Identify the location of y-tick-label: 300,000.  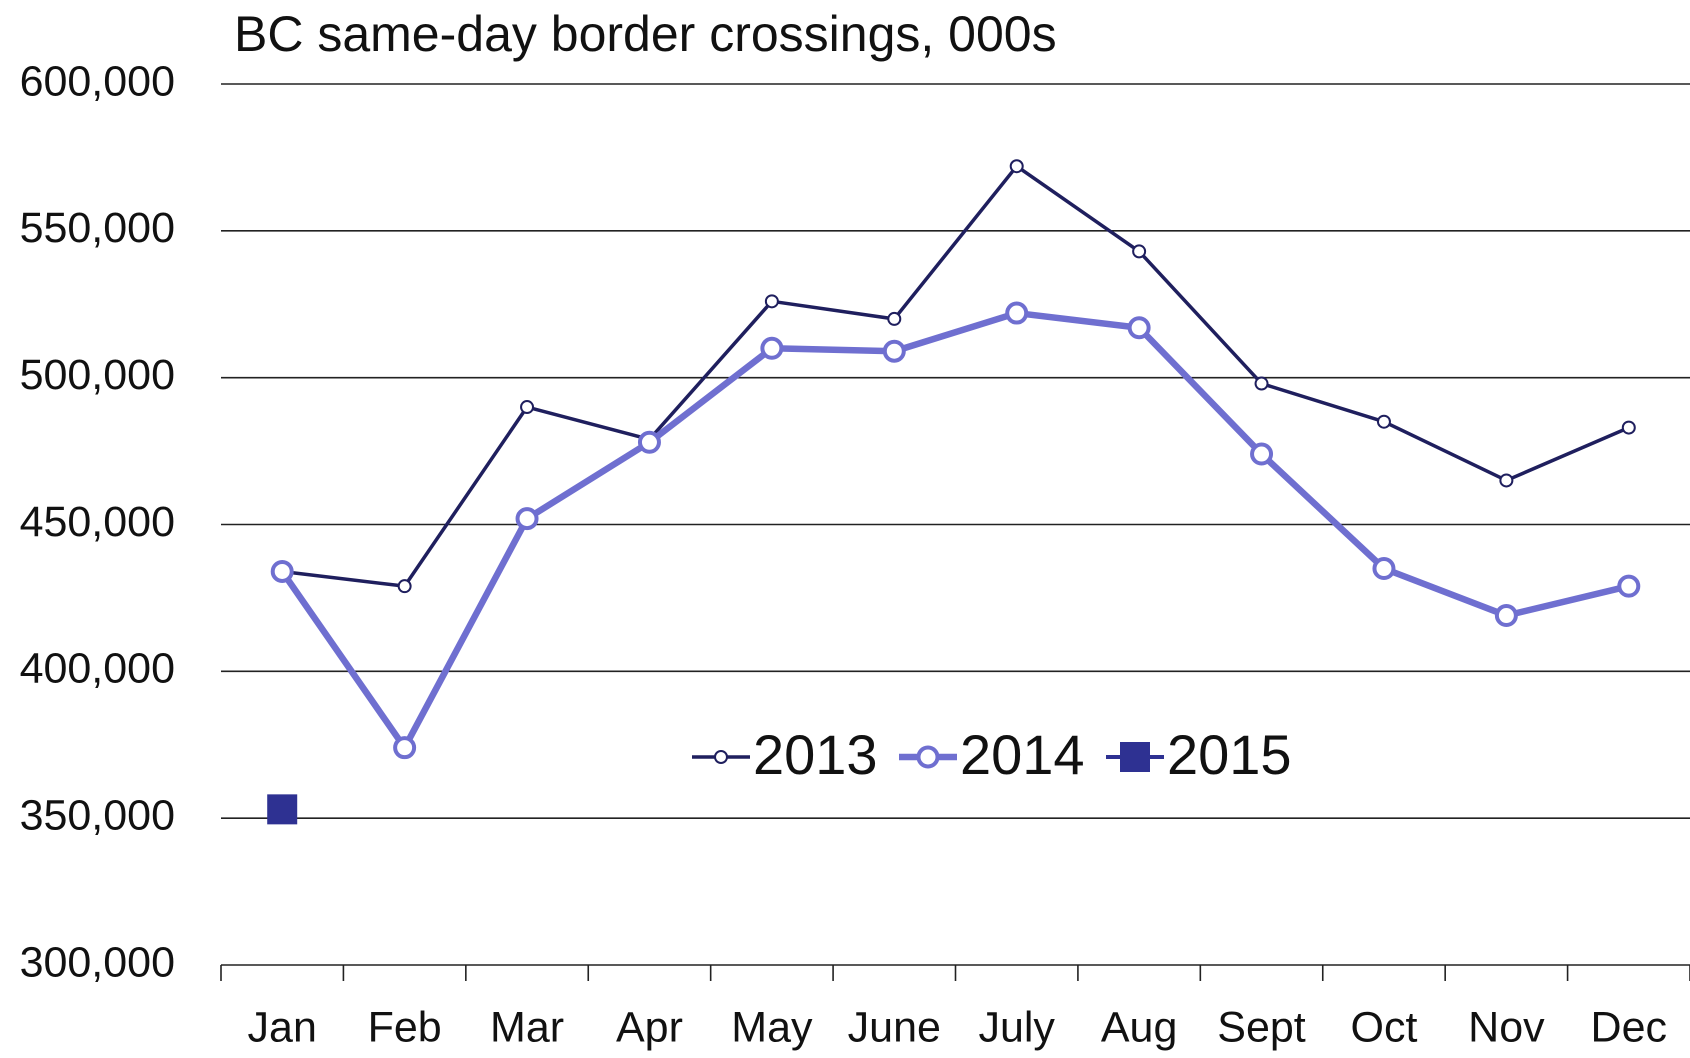
(97, 962).